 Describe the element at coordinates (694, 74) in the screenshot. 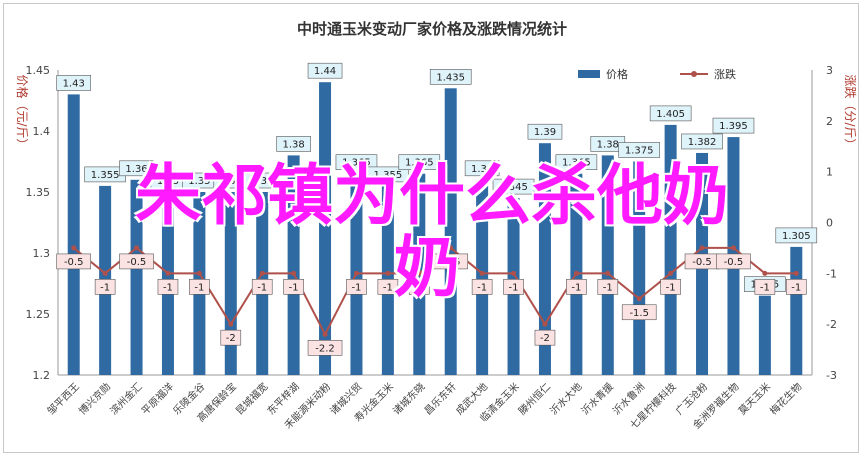

I see `legend-line-marker` at that location.